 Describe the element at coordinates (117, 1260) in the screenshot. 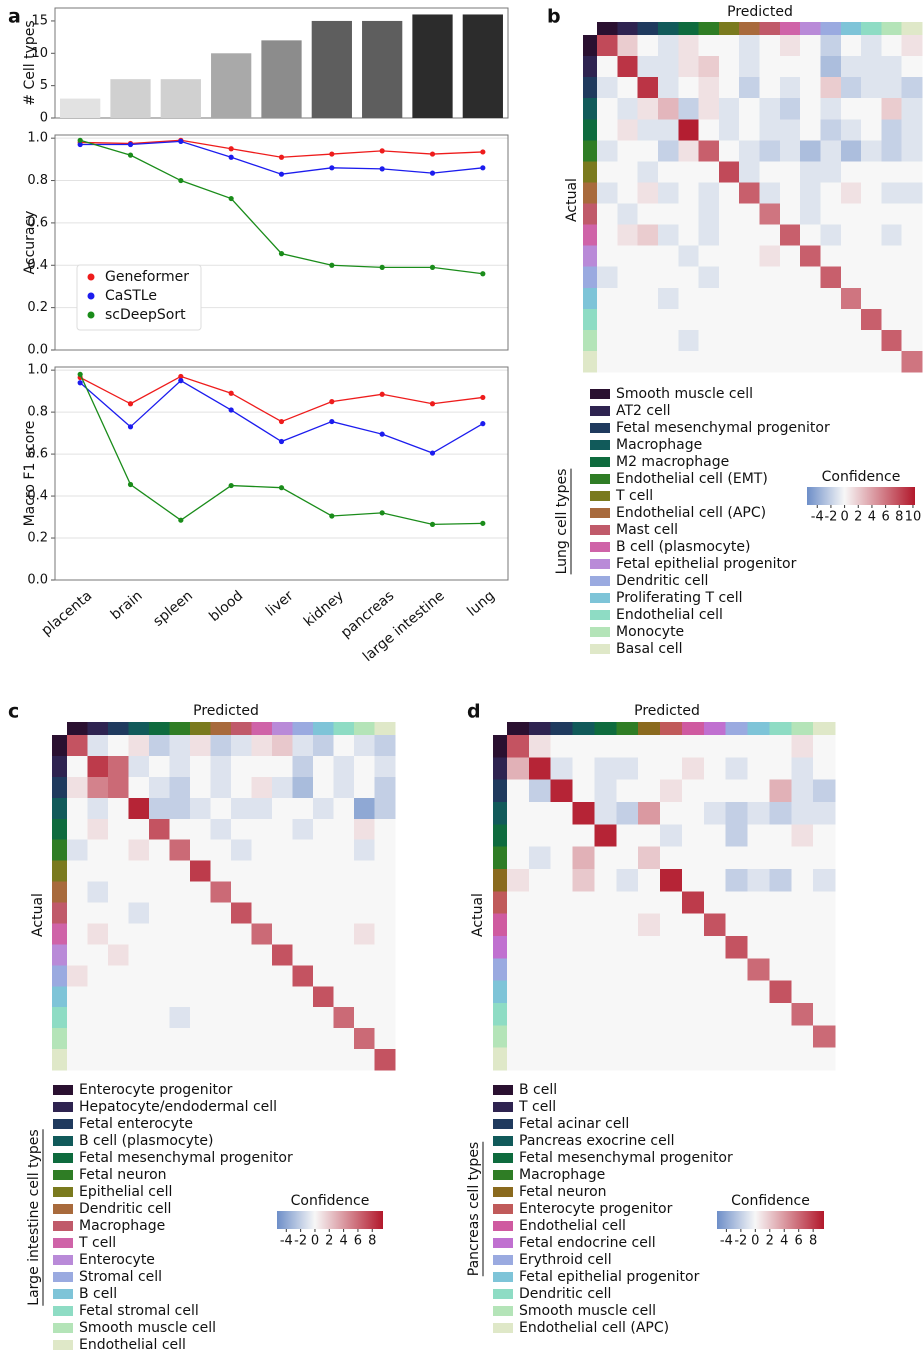

I see `legend-label: Enterocyte` at that location.